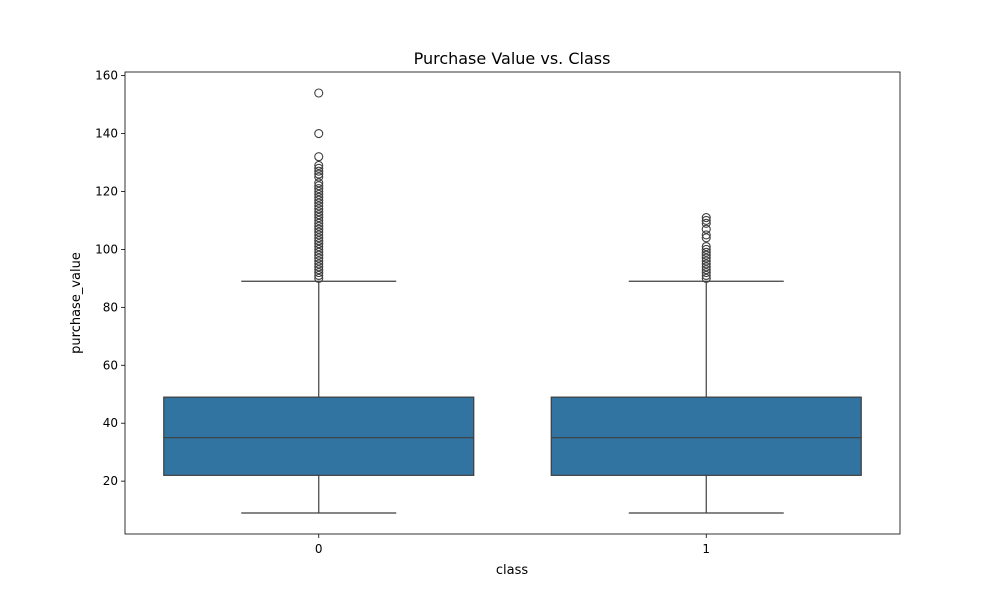  What do you see at coordinates (106, 191) in the screenshot?
I see `y-tick-label: 120` at bounding box center [106, 191].